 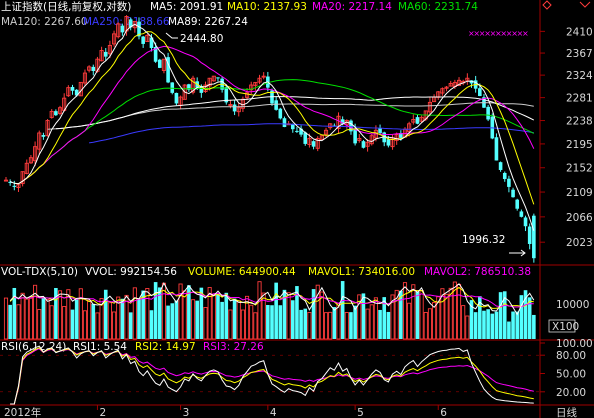 What do you see at coordinates (311, 133) in the screenshot?
I see `ma250-line` at bounding box center [311, 133].